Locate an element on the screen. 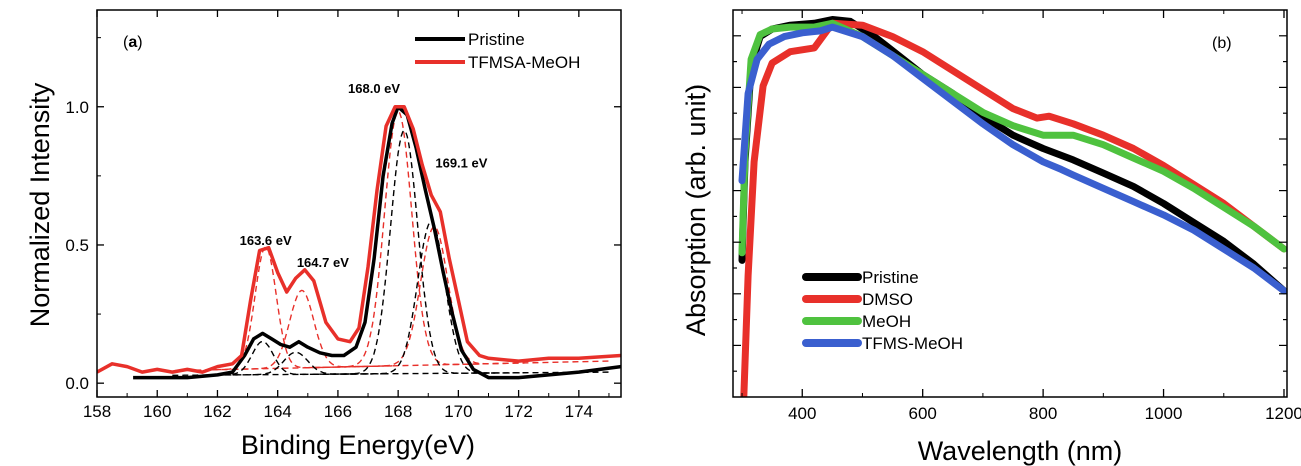 The height and width of the screenshot is (466, 1301). panel-a-y-axis-title: Normalized Intensity is located at coordinates (40, 204).